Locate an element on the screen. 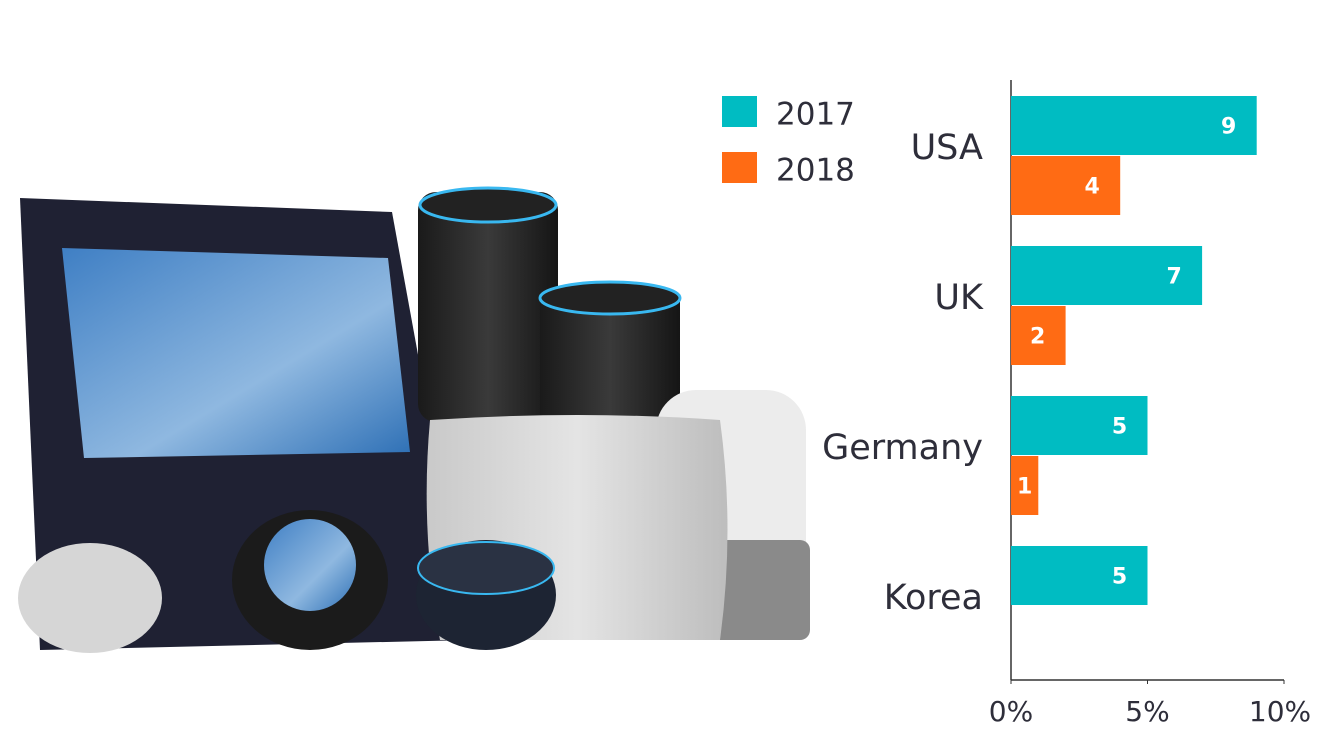  value-label: 2 is located at coordinates (1037, 337).